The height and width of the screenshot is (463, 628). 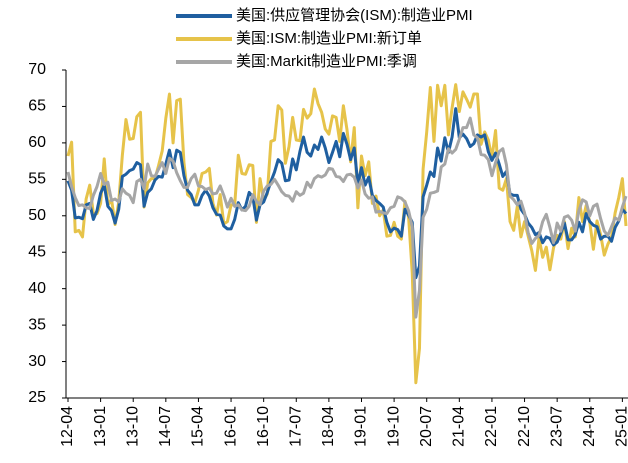 What do you see at coordinates (589, 426) in the screenshot?
I see `x-tick-label: 24-04` at bounding box center [589, 426].